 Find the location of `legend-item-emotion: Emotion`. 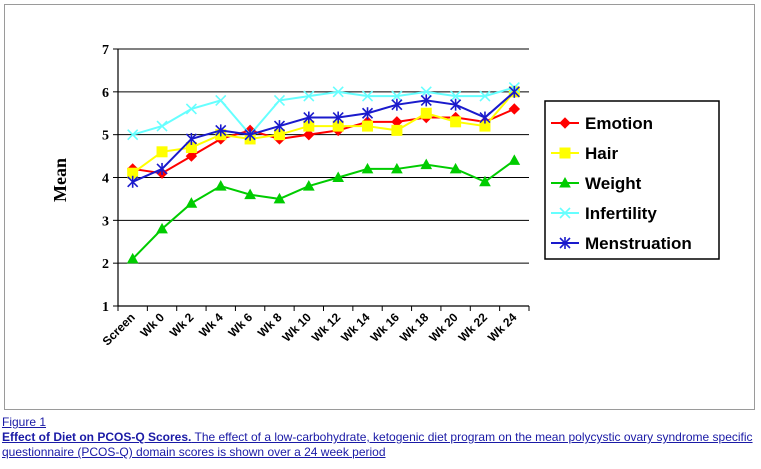

legend-item-emotion: Emotion is located at coordinates (602, 123).